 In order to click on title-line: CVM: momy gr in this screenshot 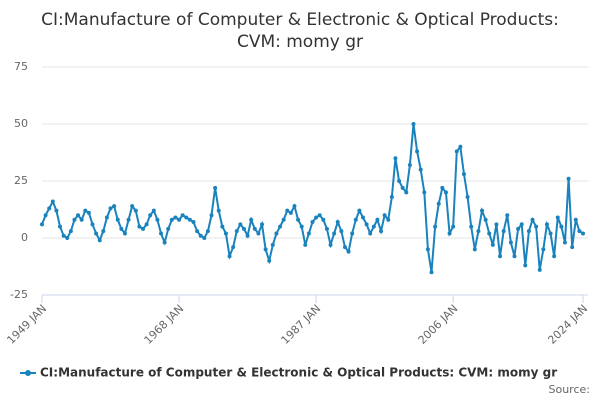, I will do `click(300, 42)`.